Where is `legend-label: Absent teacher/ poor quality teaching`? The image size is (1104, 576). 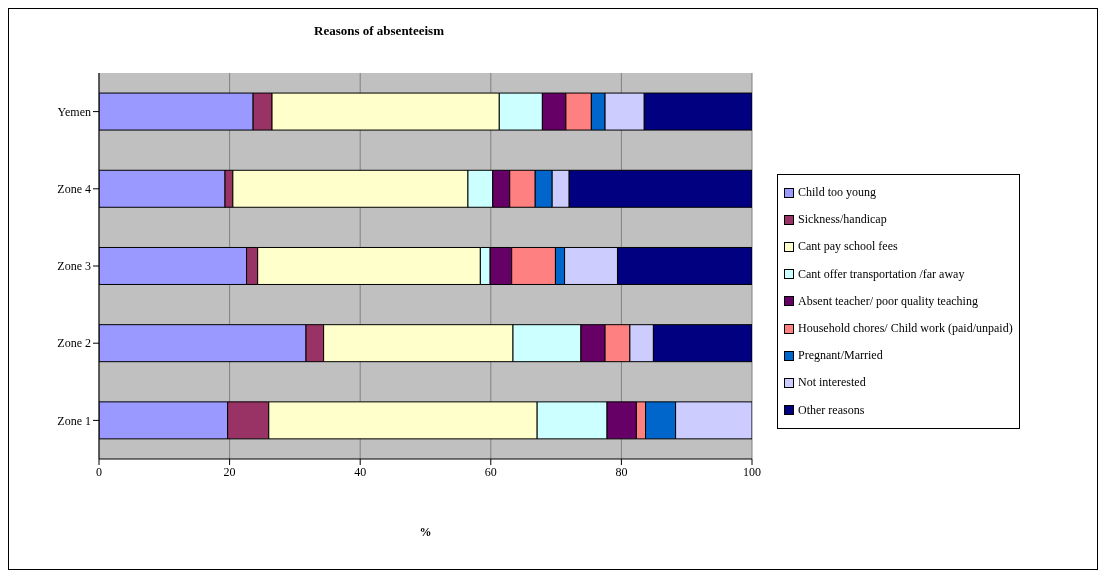 legend-label: Absent teacher/ poor quality teaching is located at coordinates (888, 301).